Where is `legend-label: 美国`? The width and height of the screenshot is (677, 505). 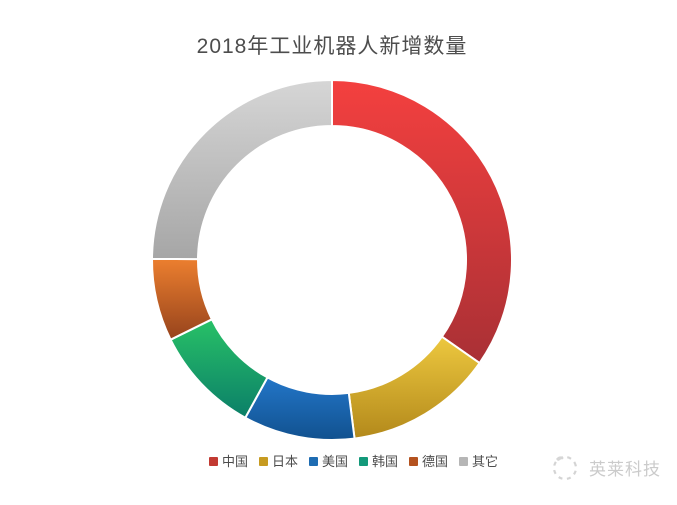
legend-label: 美国 is located at coordinates (334, 461).